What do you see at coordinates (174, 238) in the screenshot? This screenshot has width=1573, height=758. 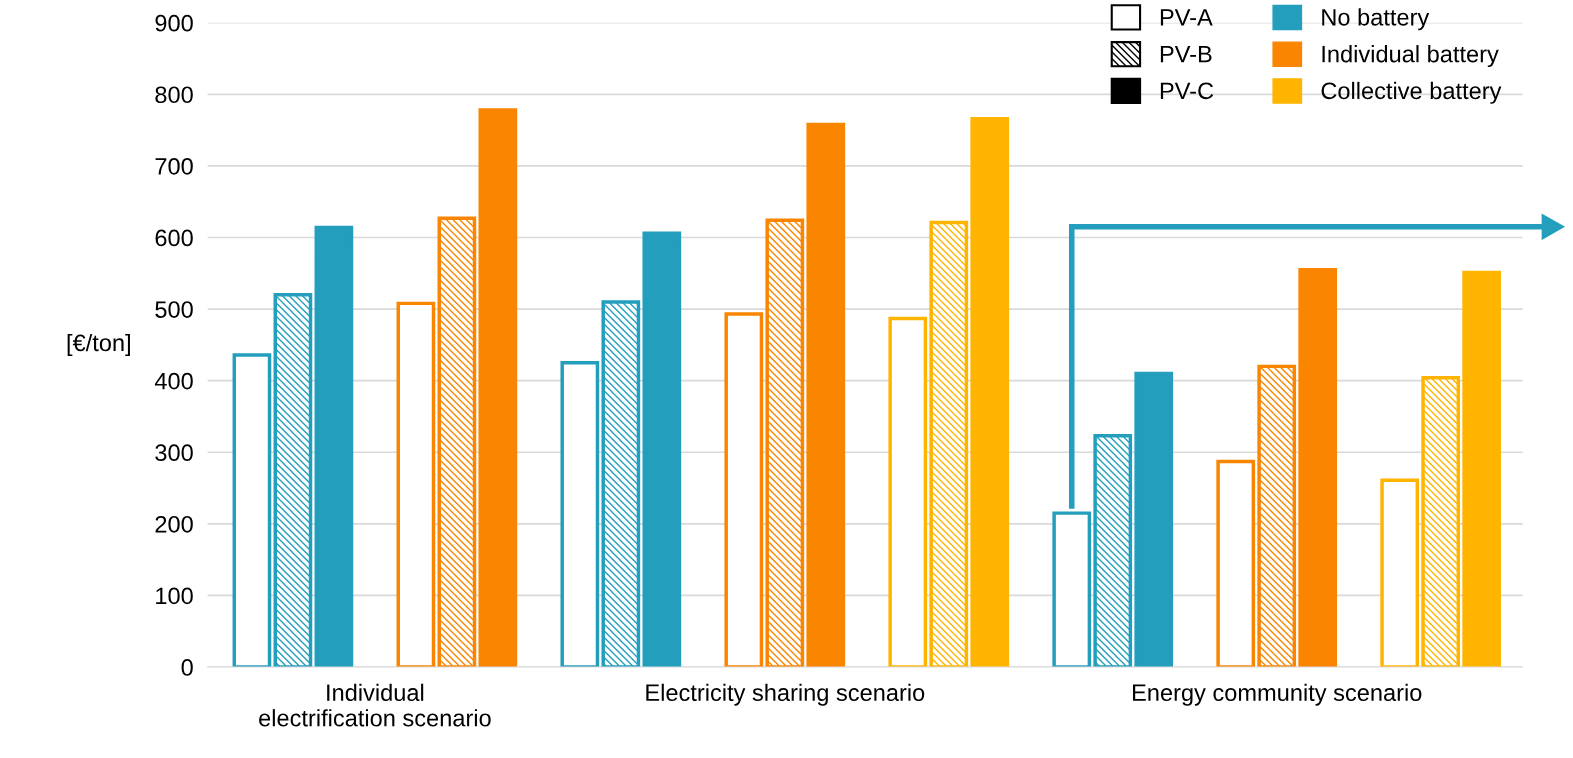 I see `y-tick-label: 600` at bounding box center [174, 238].